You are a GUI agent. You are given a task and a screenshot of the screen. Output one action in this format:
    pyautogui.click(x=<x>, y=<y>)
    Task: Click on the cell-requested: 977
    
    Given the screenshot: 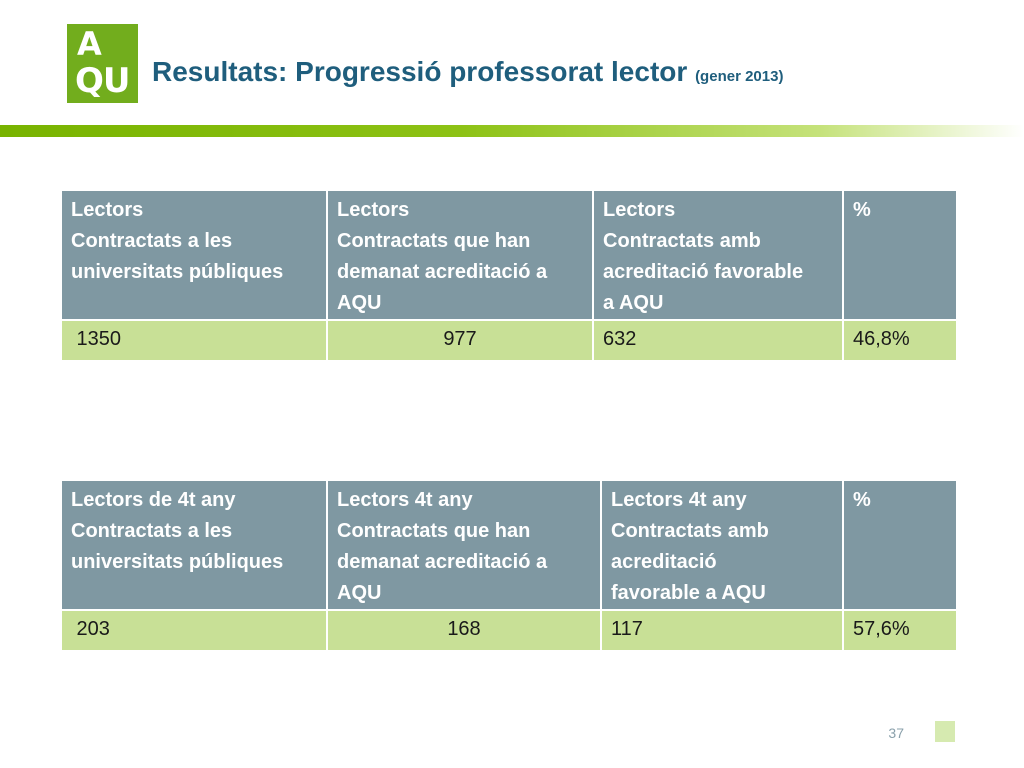 What is the action you would take?
    pyautogui.click(x=460, y=340)
    